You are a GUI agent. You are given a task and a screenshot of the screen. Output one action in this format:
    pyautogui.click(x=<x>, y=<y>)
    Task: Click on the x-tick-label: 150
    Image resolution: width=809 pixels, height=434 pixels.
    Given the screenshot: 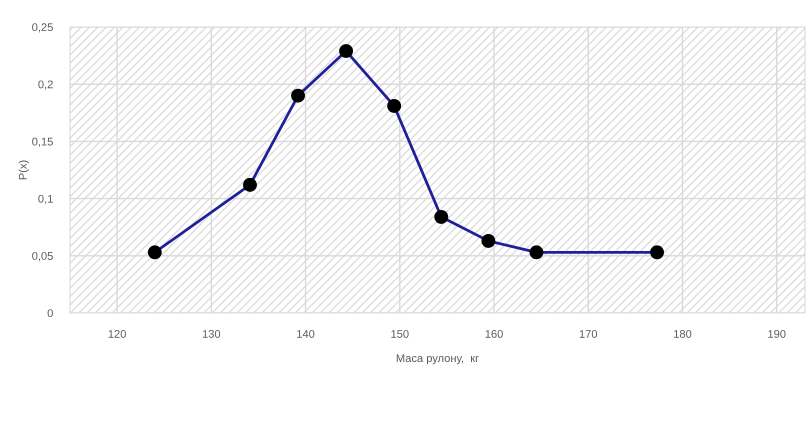 What is the action you would take?
    pyautogui.click(x=400, y=334)
    